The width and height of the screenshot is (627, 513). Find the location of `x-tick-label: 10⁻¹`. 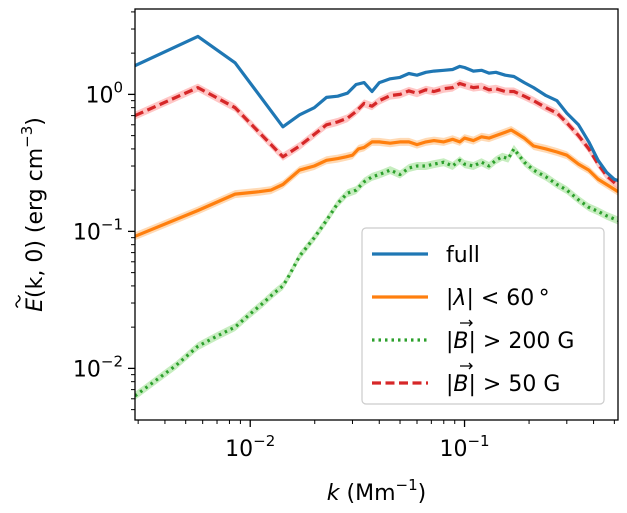

x-tick-label: 10⁻¹ is located at coordinates (464, 447).